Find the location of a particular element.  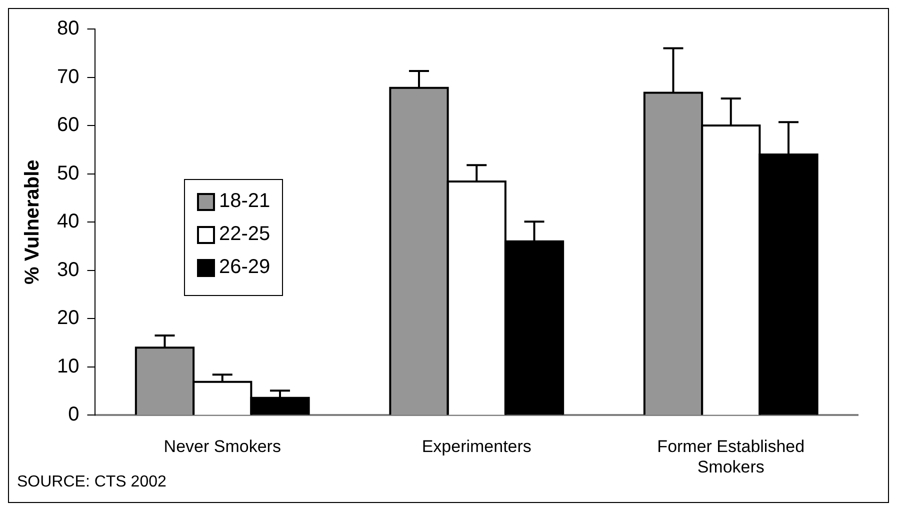

x-tick-label: Experimenters is located at coordinates (477, 446).